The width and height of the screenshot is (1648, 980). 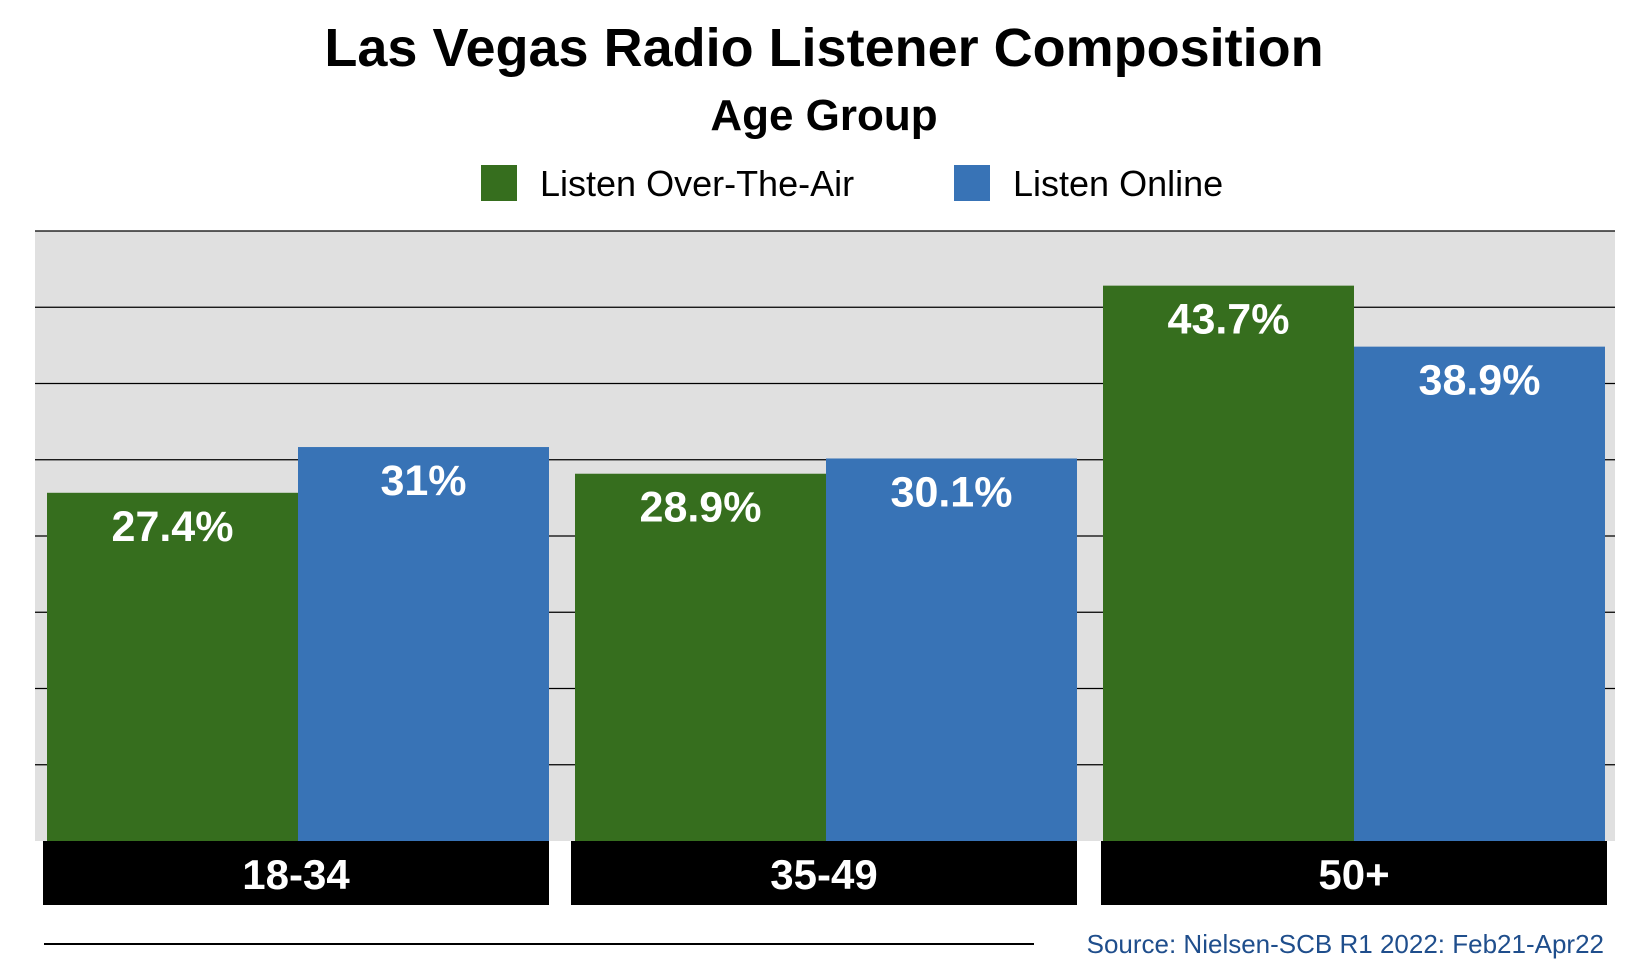 I want to click on legend: Listen Over-The-Air Listen Online, so click(x=852, y=183).